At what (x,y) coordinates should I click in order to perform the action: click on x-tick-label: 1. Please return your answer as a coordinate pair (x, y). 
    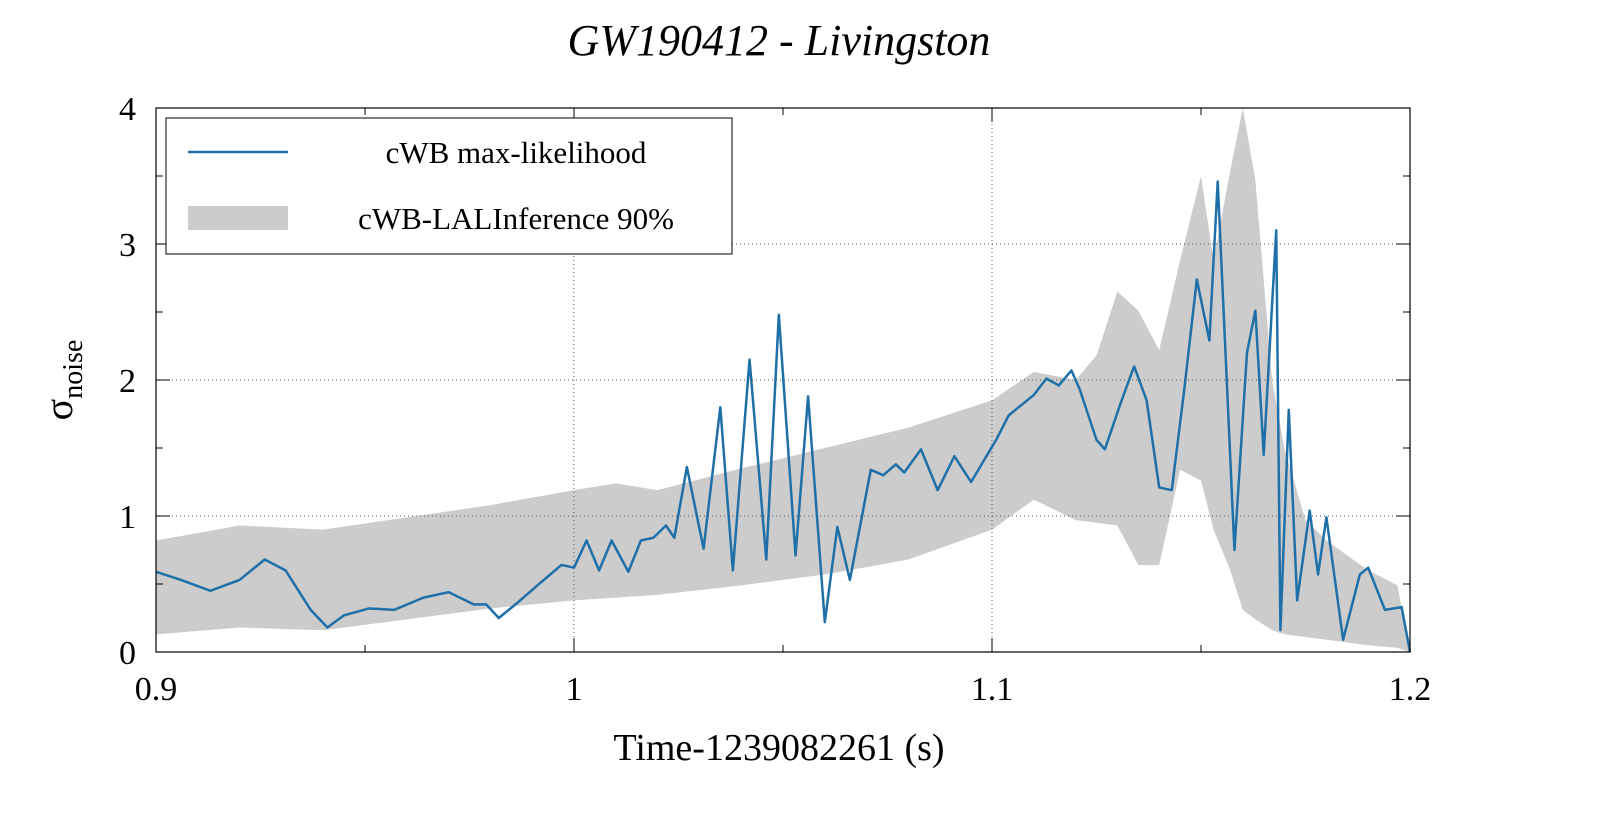
    Looking at the image, I should click on (574, 689).